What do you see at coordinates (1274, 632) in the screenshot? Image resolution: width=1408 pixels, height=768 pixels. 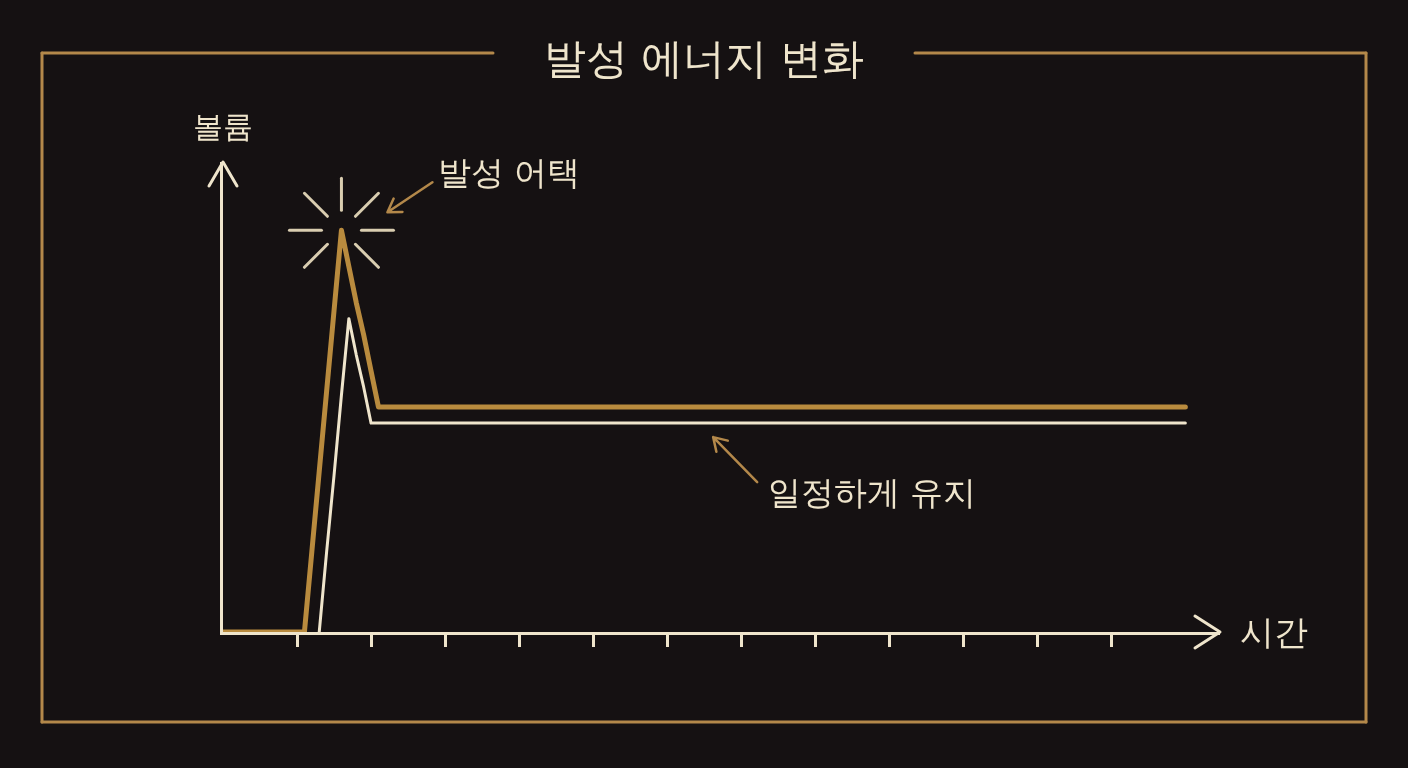 I see `x-axis-title: 시간` at bounding box center [1274, 632].